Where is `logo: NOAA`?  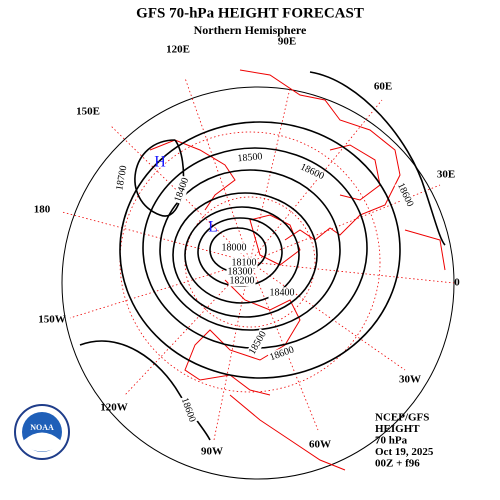 logo: NOAA is located at coordinates (42, 432).